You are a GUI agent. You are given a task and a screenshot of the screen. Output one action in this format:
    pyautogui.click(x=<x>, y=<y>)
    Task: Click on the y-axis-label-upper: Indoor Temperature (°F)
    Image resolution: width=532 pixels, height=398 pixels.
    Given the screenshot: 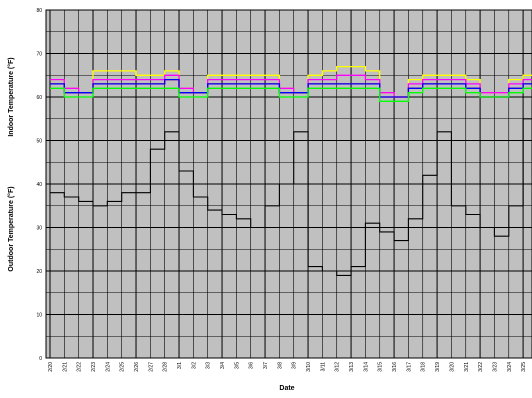 What is the action you would take?
    pyautogui.click(x=11, y=96)
    